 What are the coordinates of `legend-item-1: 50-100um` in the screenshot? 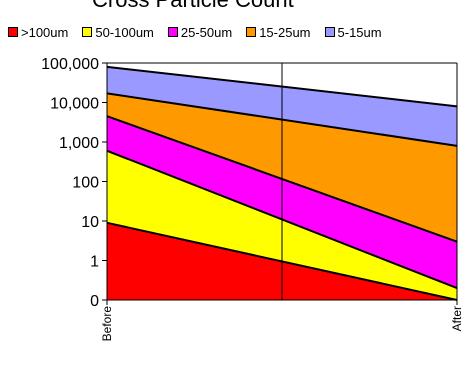 It's located at (118, 32).